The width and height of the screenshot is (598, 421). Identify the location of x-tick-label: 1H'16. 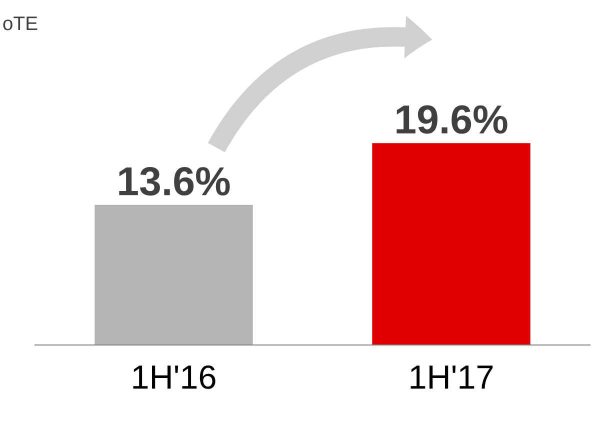
(174, 377).